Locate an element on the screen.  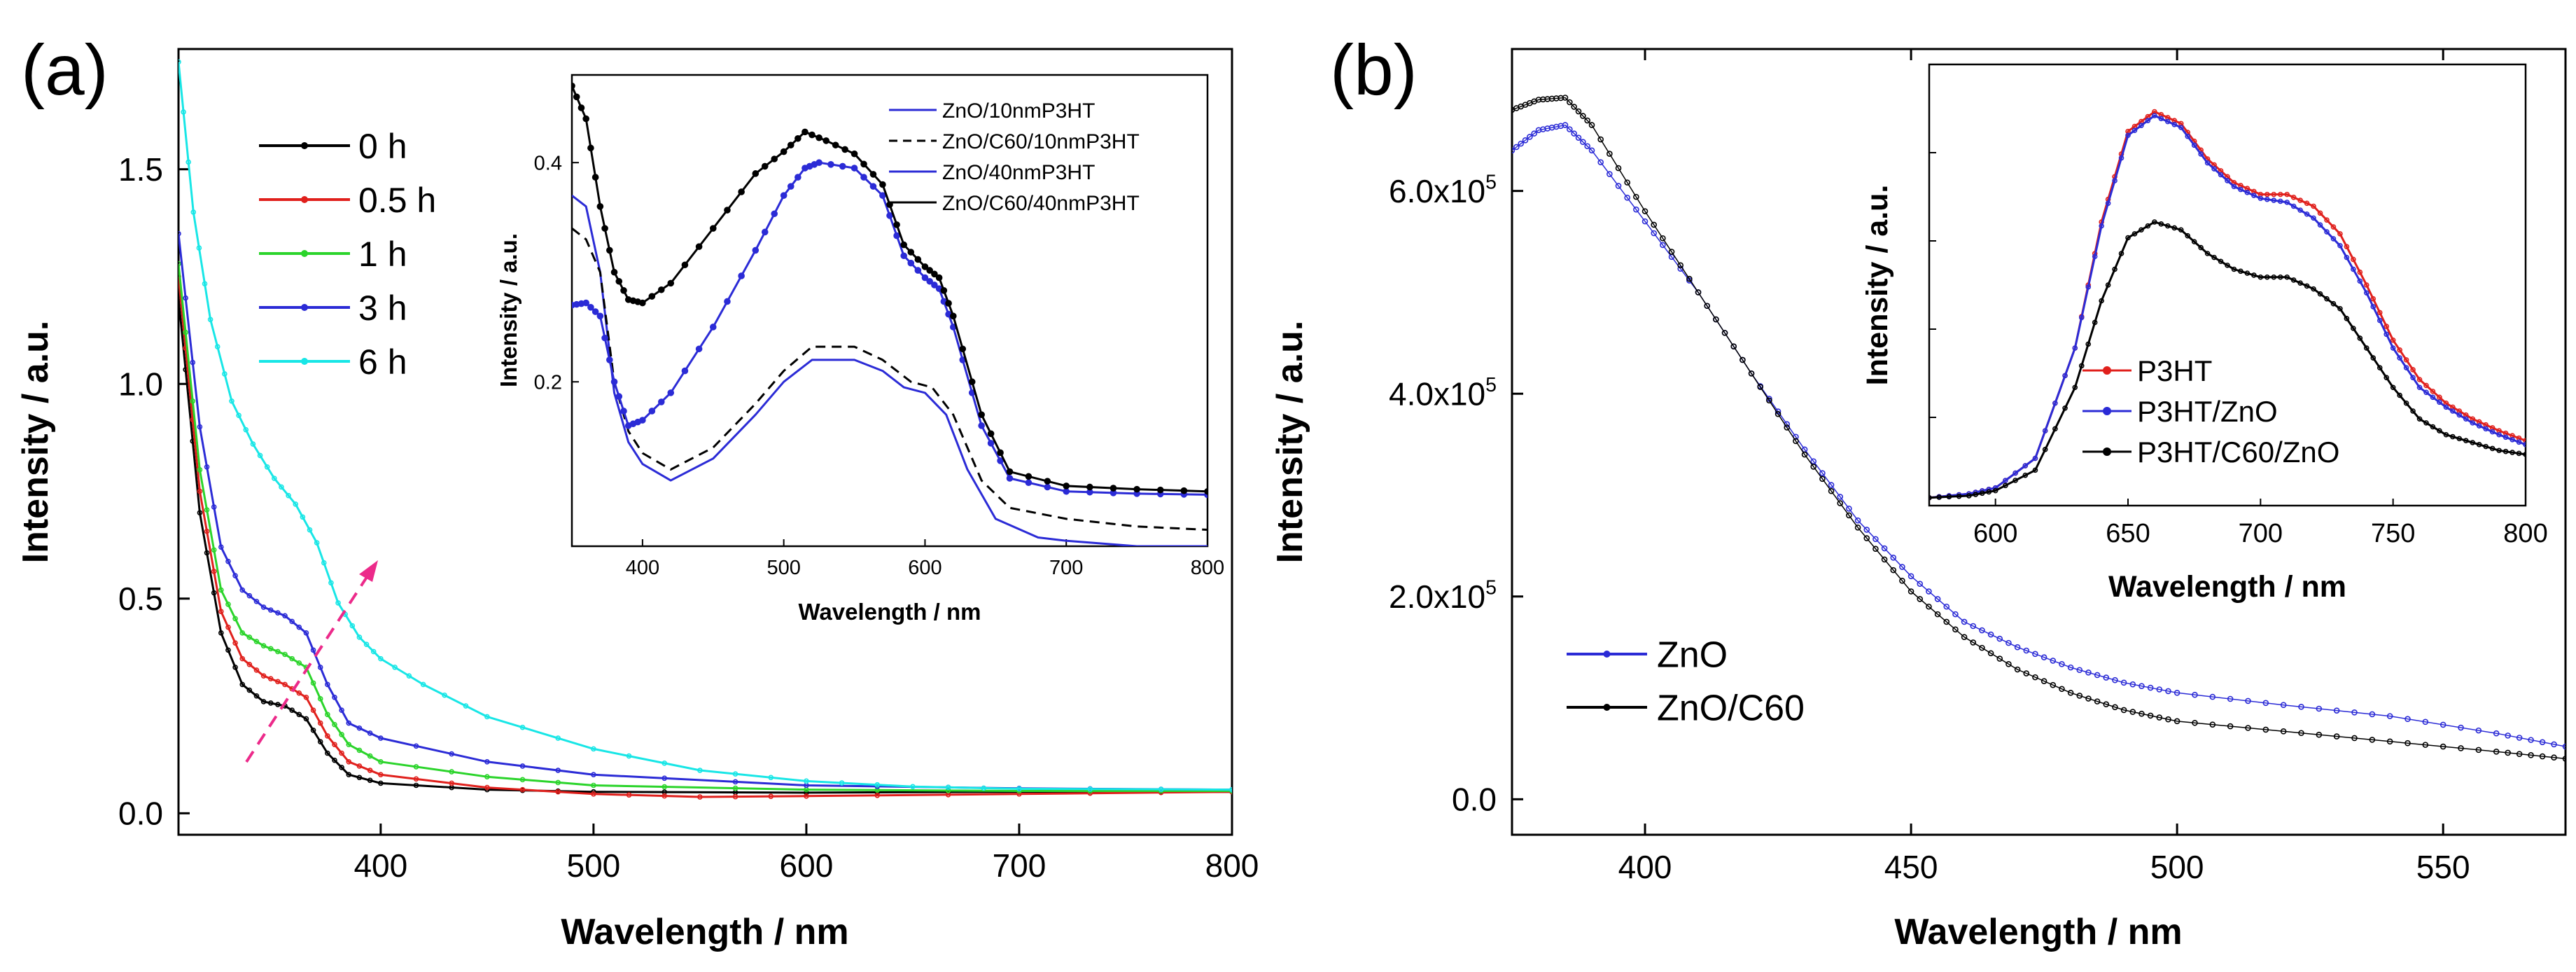
pa-inset-y-tick-label: 0.4 is located at coordinates (548, 163).